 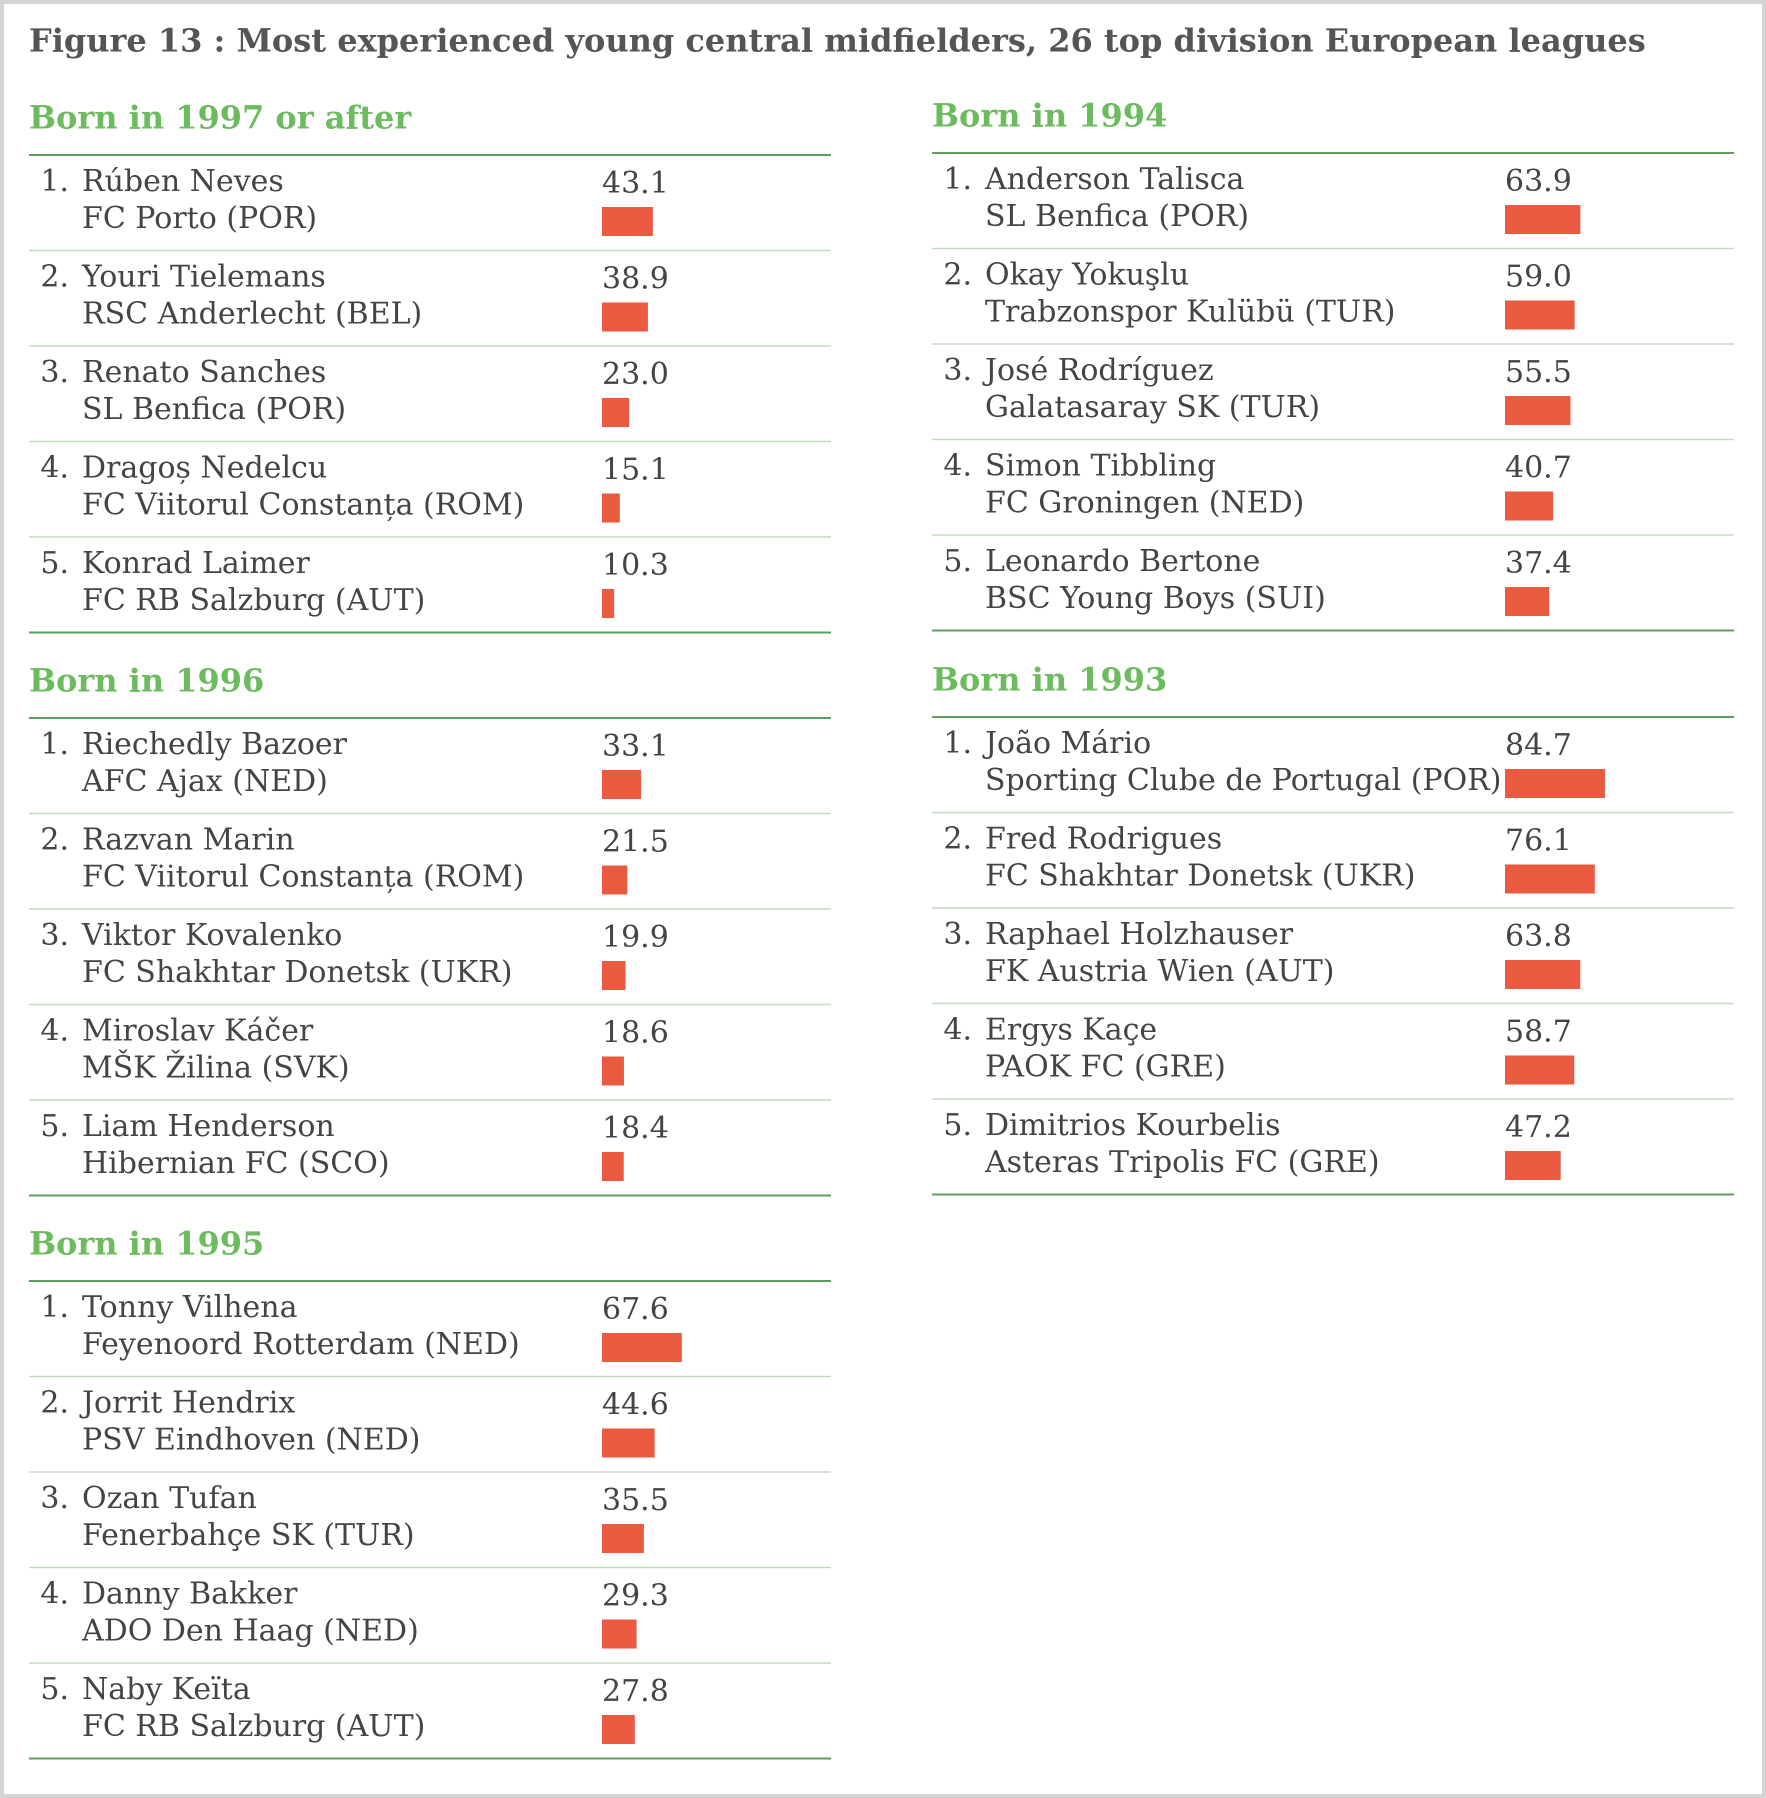 I want to click on value-label: 18.6, so click(x=635, y=1033).